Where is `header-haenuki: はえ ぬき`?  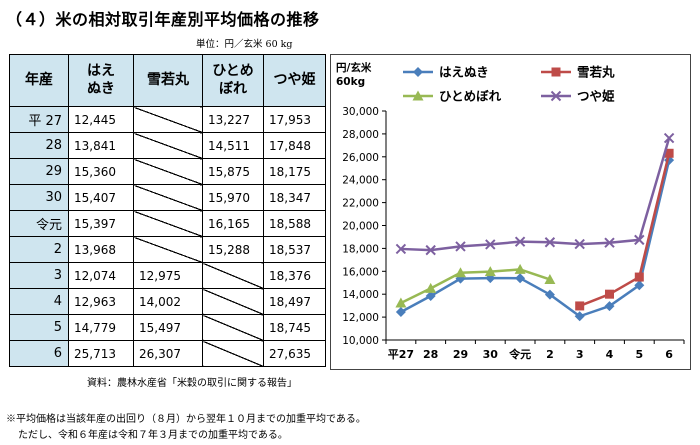 header-haenuki: はえ ぬき is located at coordinates (101, 80).